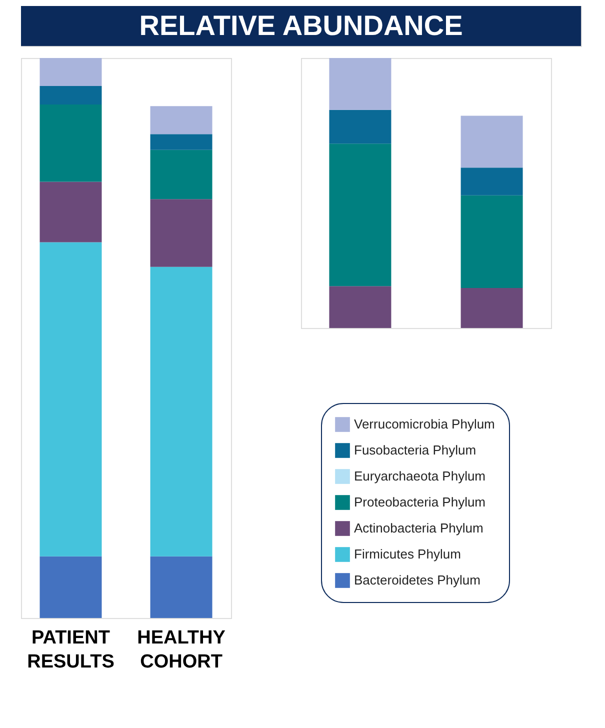  Describe the element at coordinates (419, 528) in the screenshot. I see `legend-label: Actinobacteria Phylum` at that location.